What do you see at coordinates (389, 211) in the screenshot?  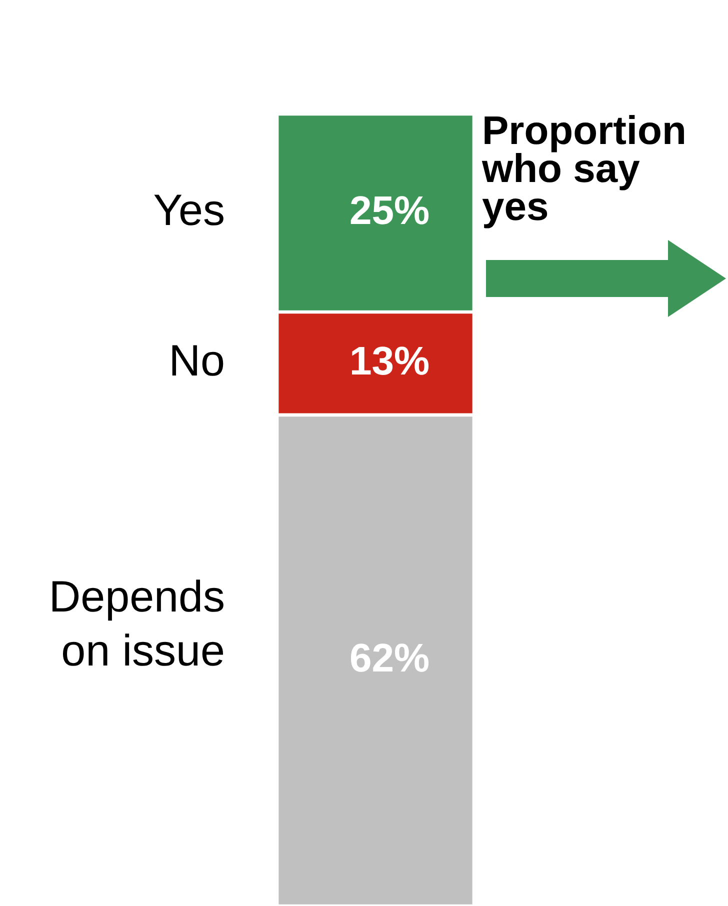 I see `data-label: 25%` at bounding box center [389, 211].